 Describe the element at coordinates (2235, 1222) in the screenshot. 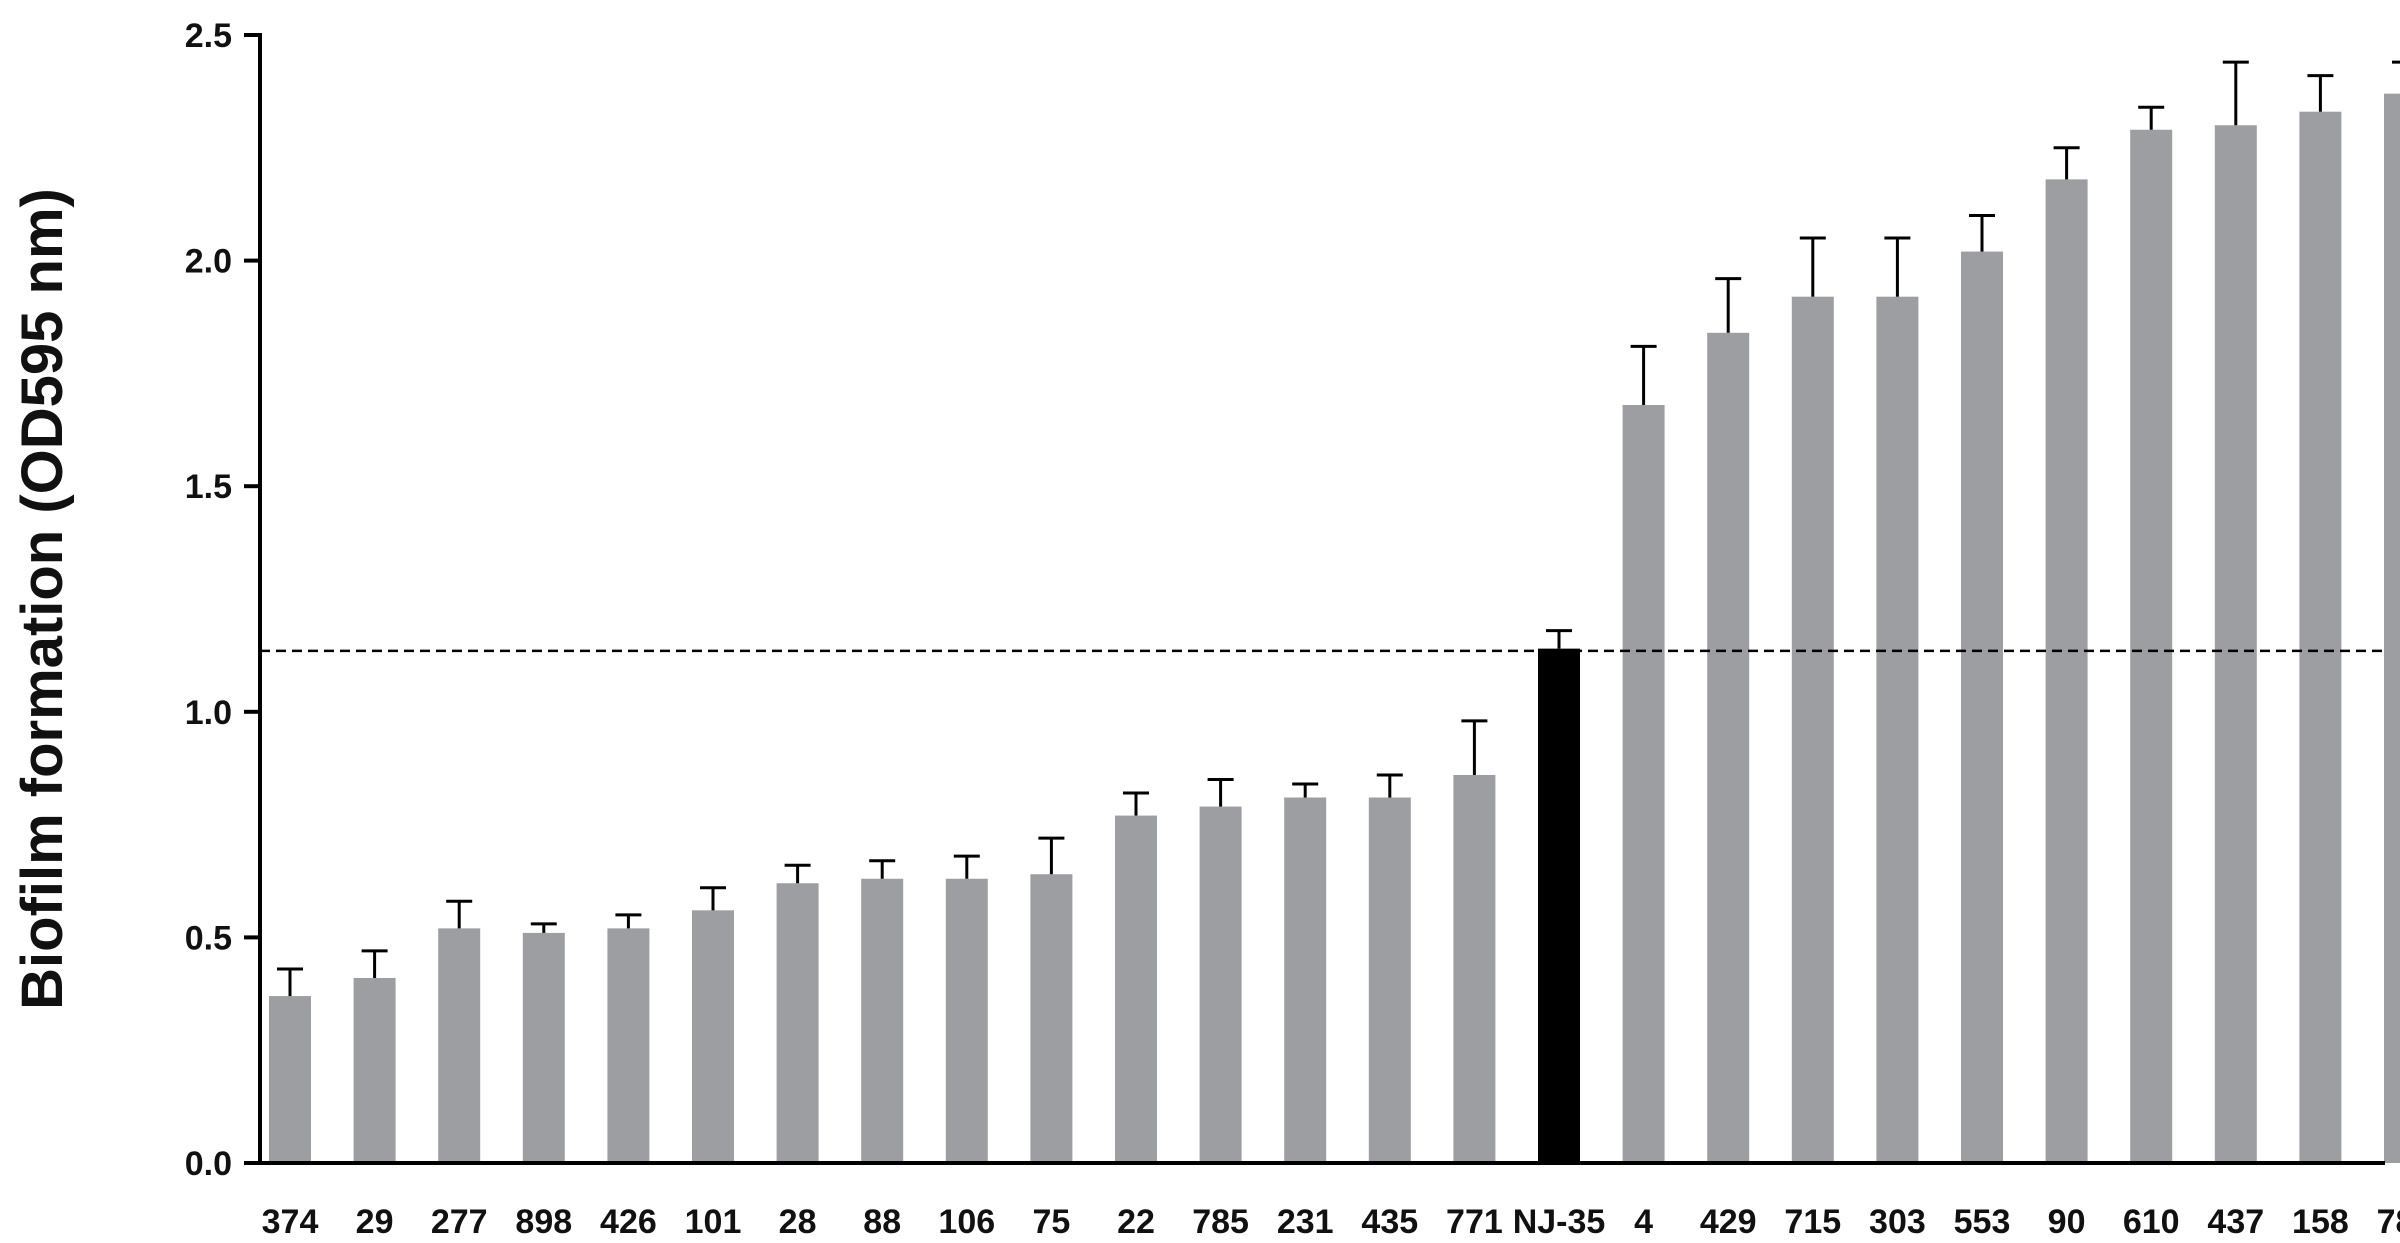

I see `x-tick-label-437: 437` at that location.